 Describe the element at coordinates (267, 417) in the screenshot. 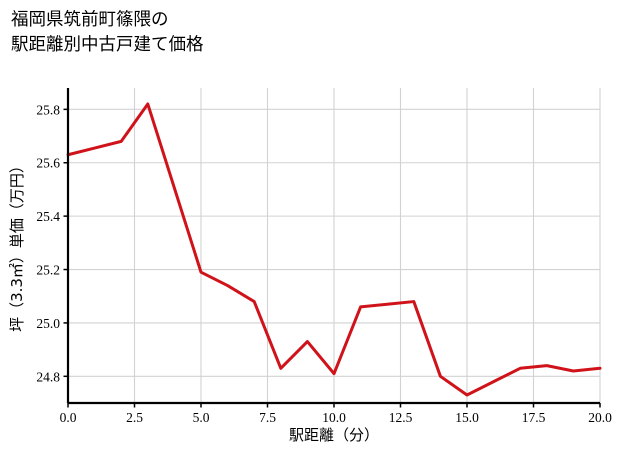

I see `x-tick-label: 7.5` at that location.